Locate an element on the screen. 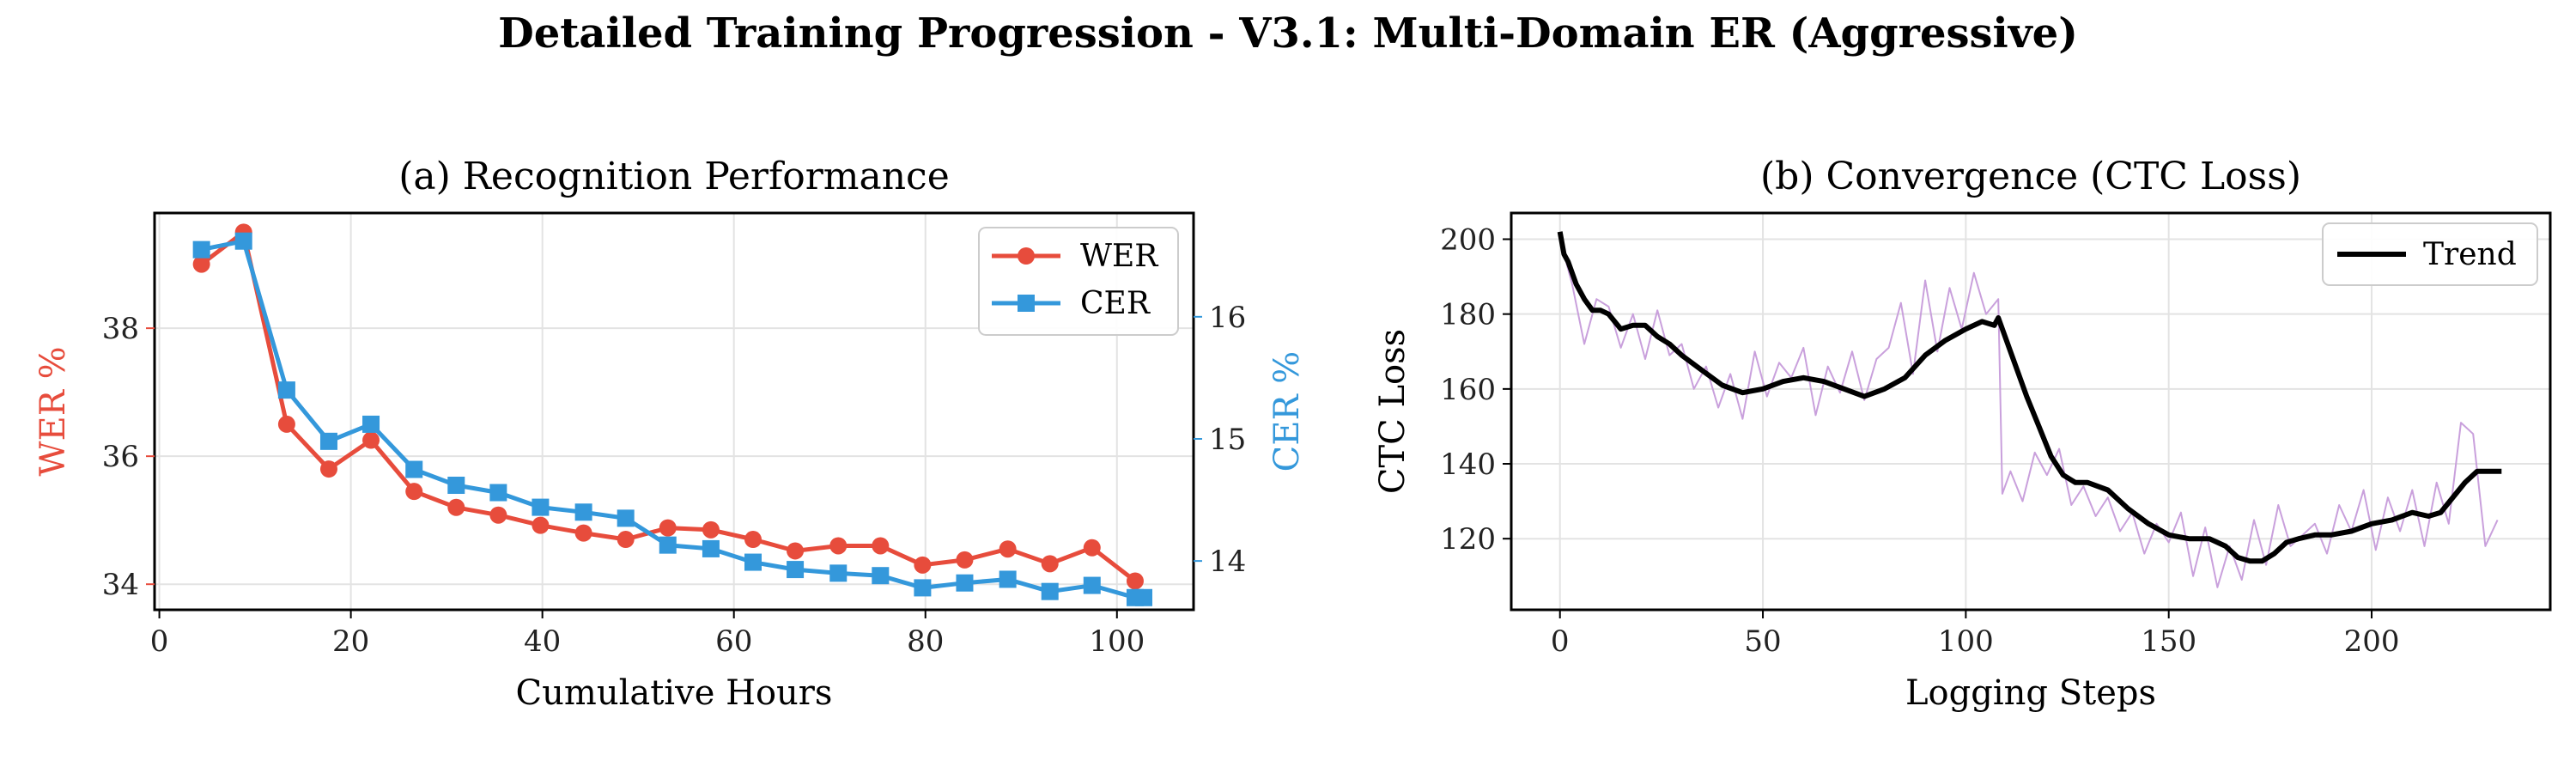  panel-a-title: (a) Recognition Performance is located at coordinates (673, 176).